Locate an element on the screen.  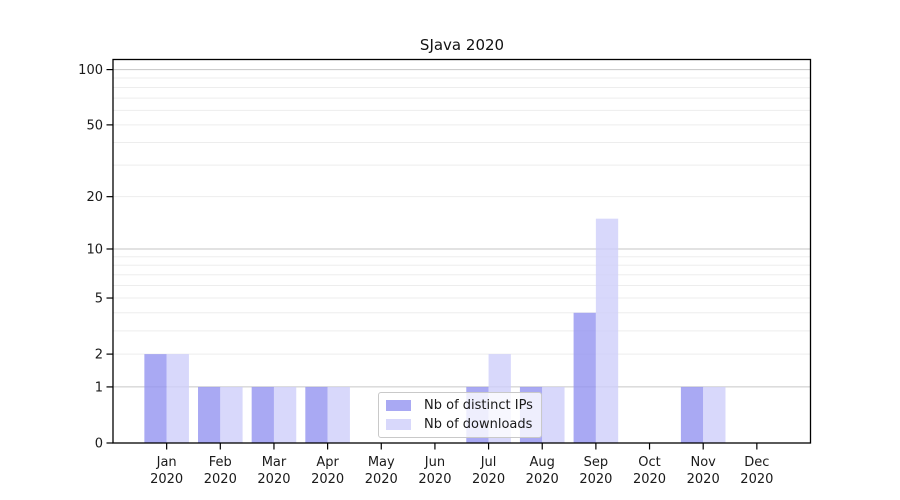
x-tick-label-month: May is located at coordinates (381, 462).